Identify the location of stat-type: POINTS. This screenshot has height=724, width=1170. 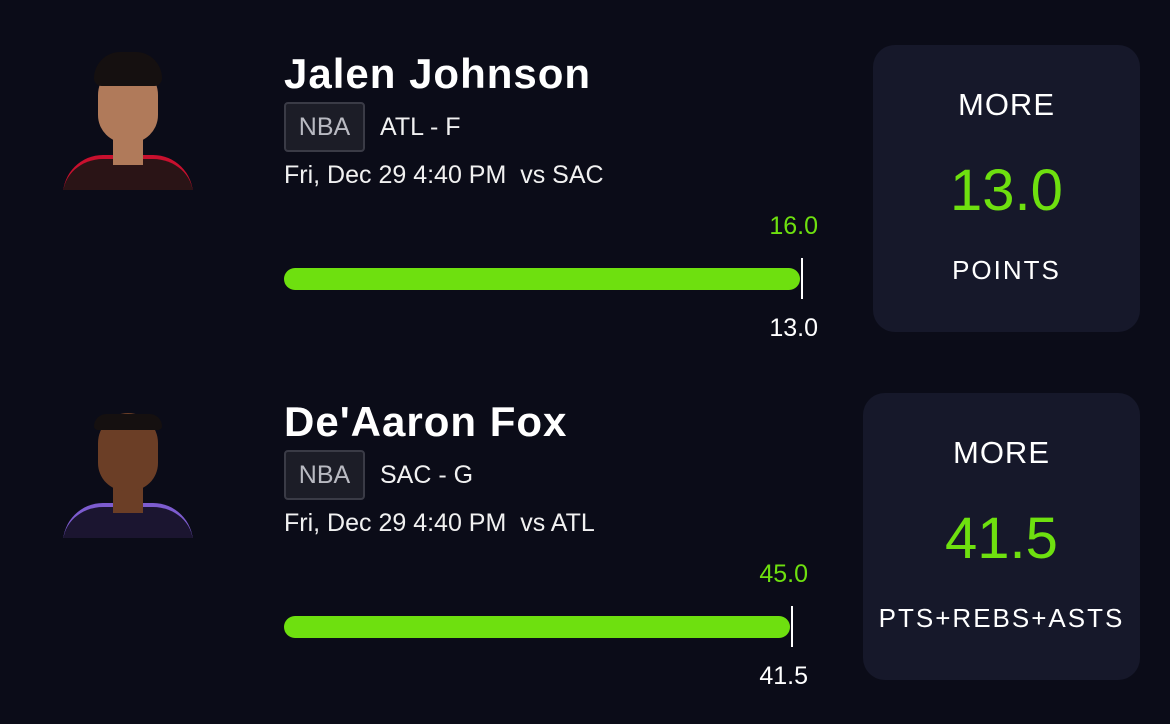
(1006, 270).